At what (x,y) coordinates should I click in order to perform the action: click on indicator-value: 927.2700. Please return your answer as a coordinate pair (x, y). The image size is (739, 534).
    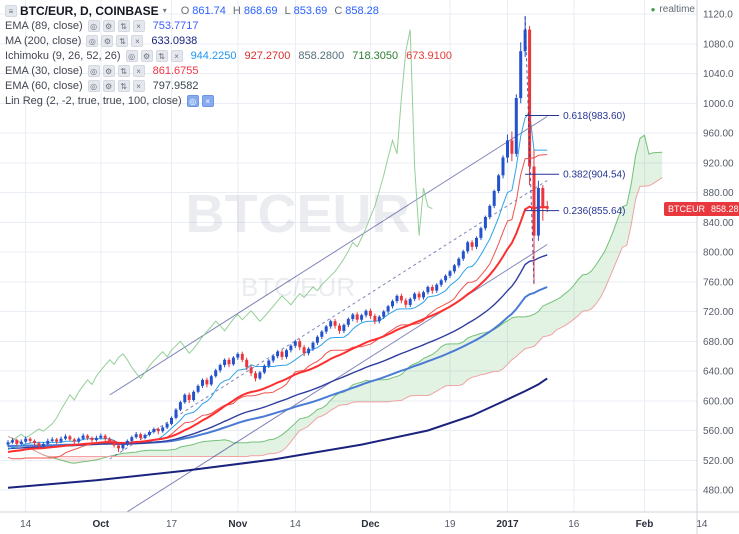
    Looking at the image, I should click on (267, 55).